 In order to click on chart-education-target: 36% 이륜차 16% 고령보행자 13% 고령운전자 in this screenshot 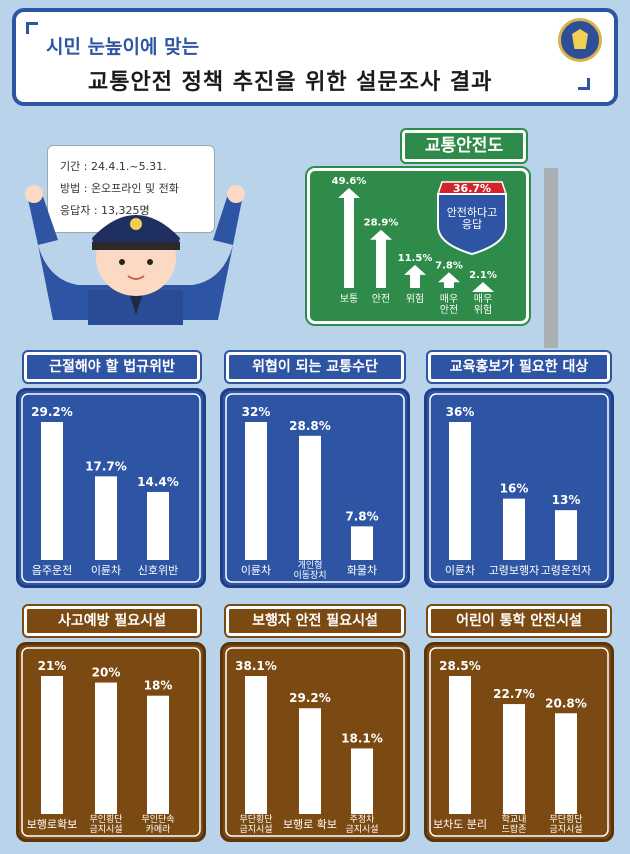, I will do `click(519, 488)`.